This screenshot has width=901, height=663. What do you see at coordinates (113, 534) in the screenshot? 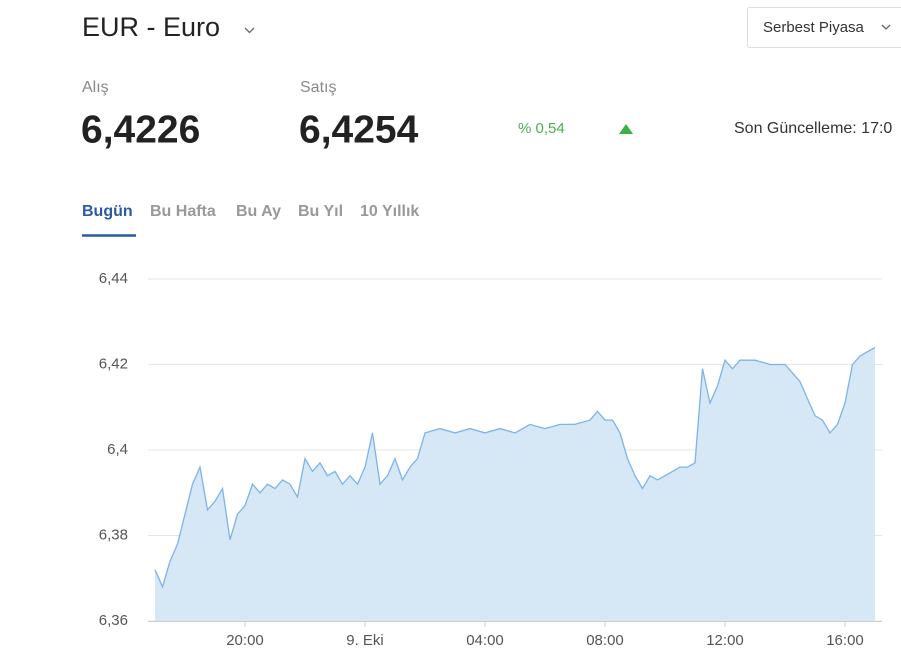
I see `y-tick-label: 6,38` at bounding box center [113, 534].